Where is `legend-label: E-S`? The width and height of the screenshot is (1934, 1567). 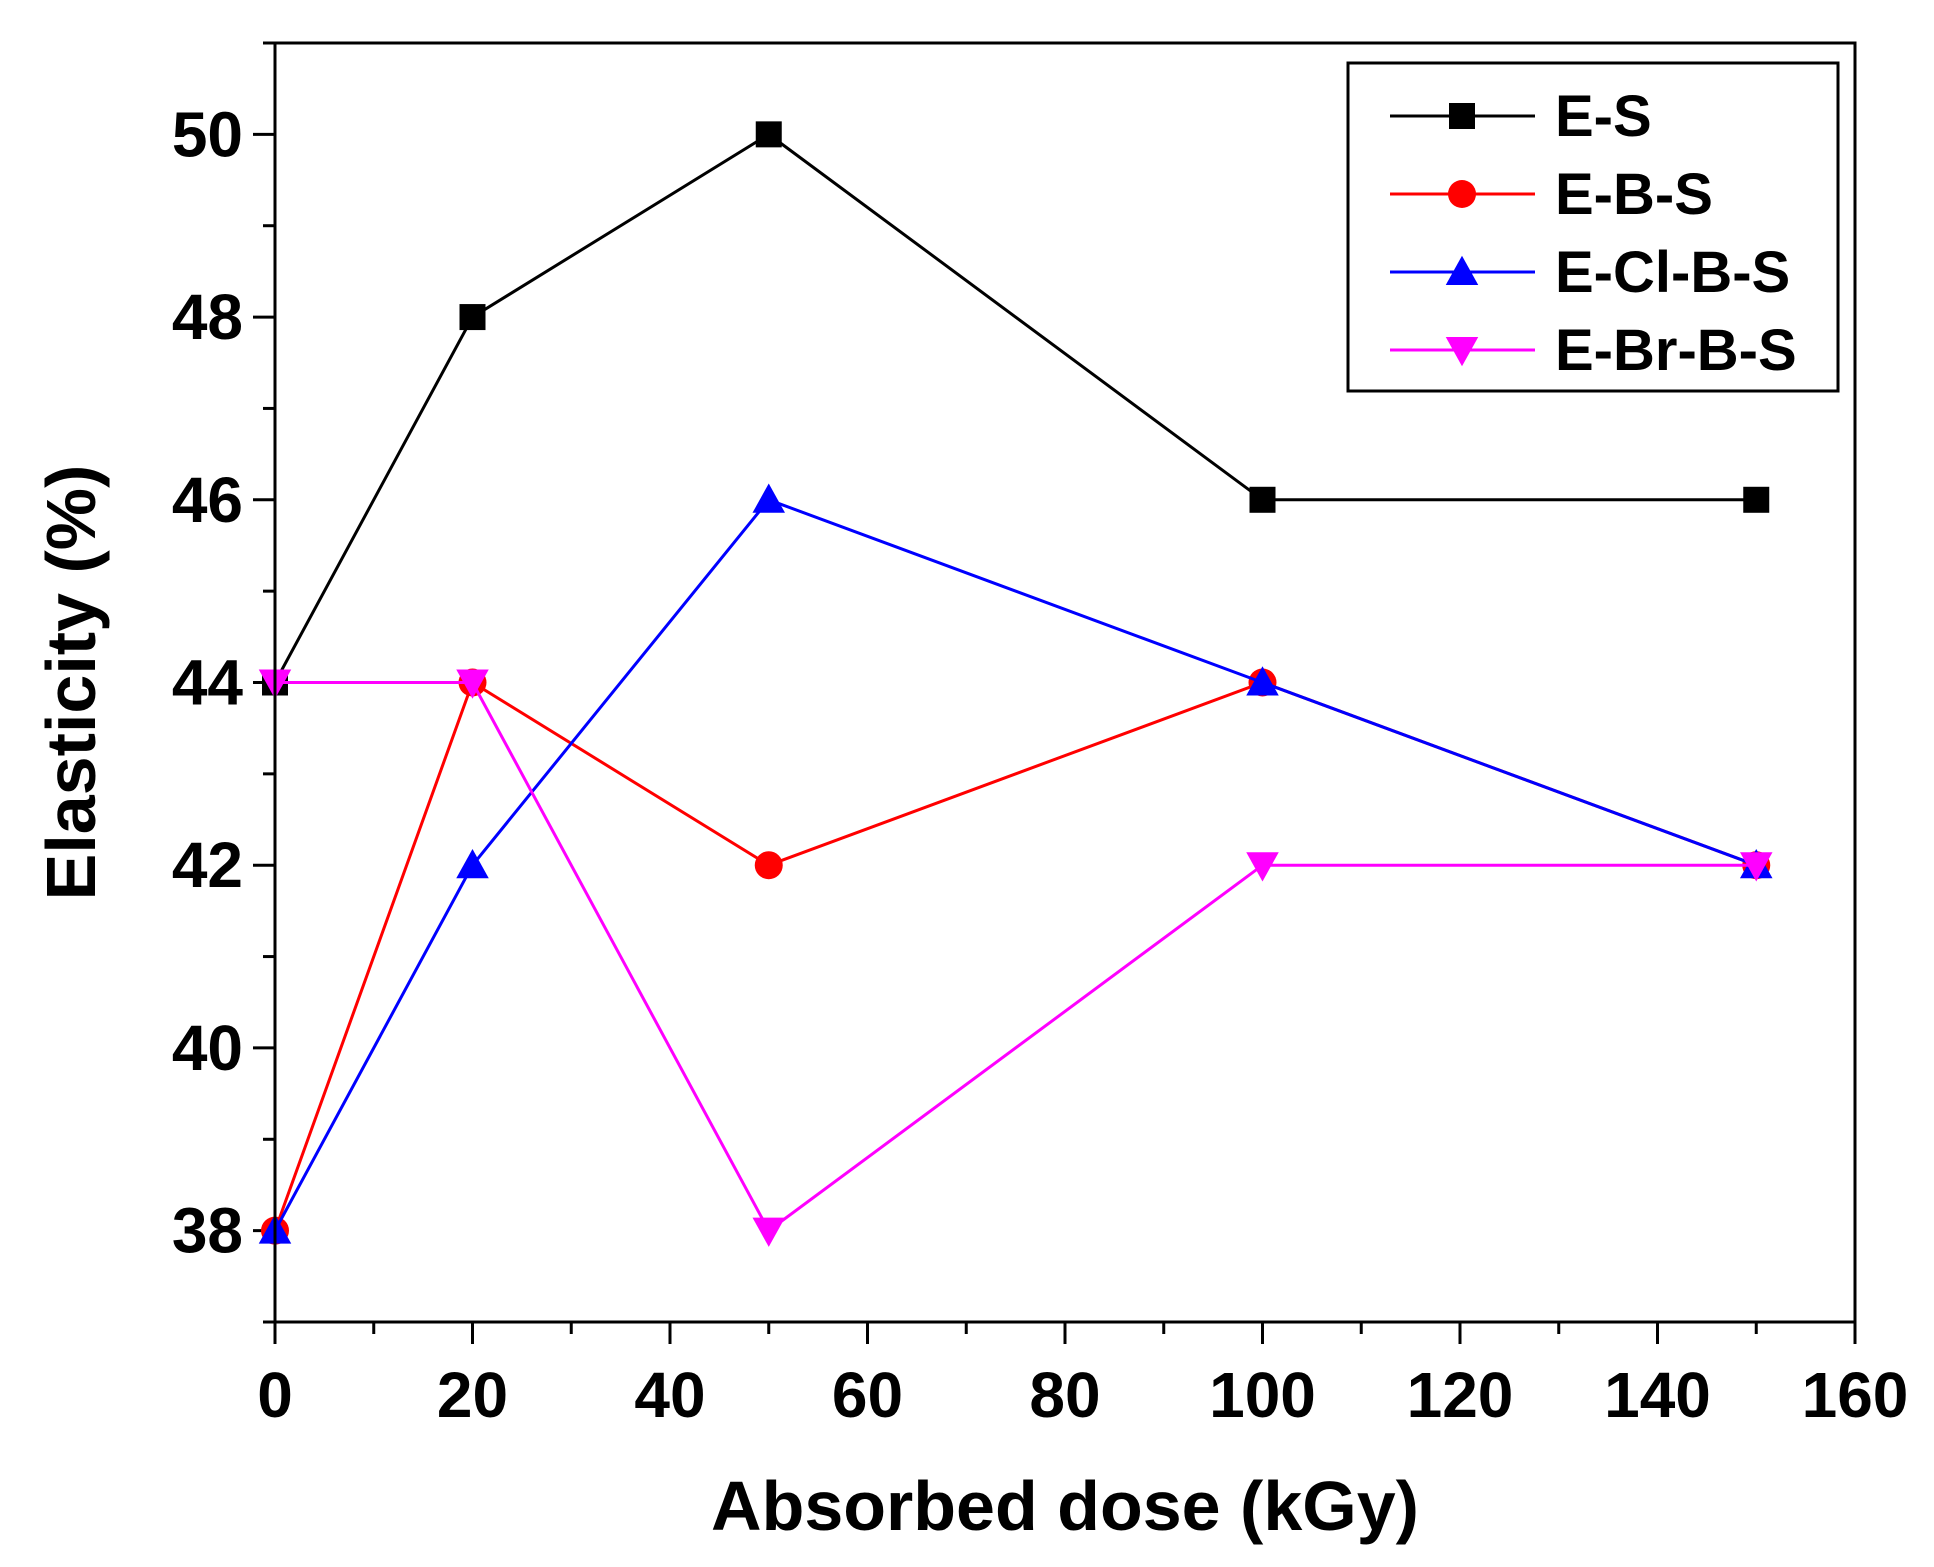 legend-label: E-S is located at coordinates (1603, 116).